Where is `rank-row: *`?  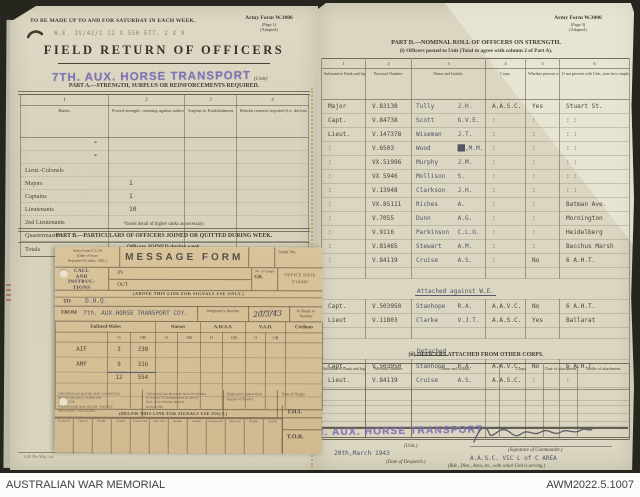
rank-row: * is located at coordinates (164, 144).